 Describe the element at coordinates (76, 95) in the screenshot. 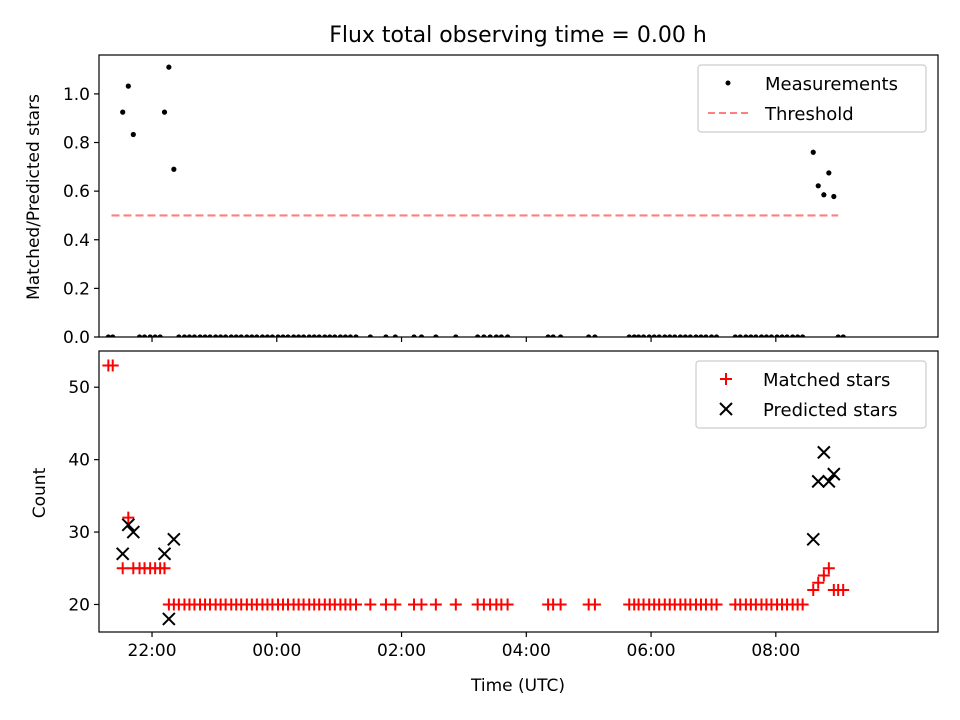

I see `top-y-tick-label: 1.0` at that location.